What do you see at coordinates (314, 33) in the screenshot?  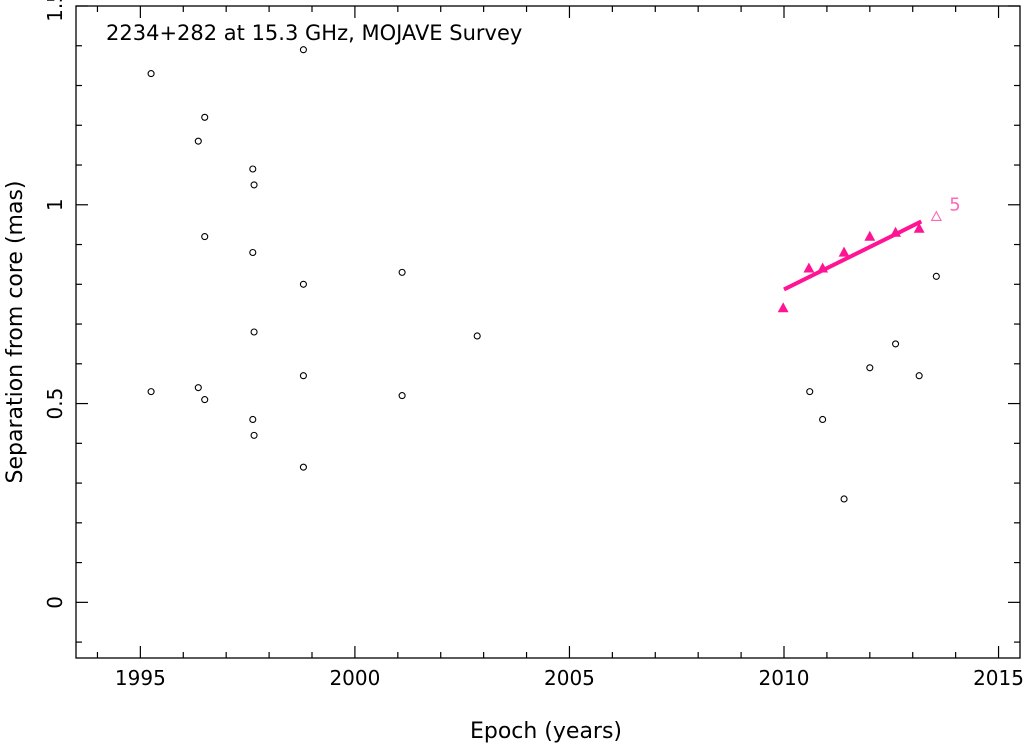 I see `chart-title: 2234+282 at 15.3 GHz, MOJAVE Survey` at bounding box center [314, 33].